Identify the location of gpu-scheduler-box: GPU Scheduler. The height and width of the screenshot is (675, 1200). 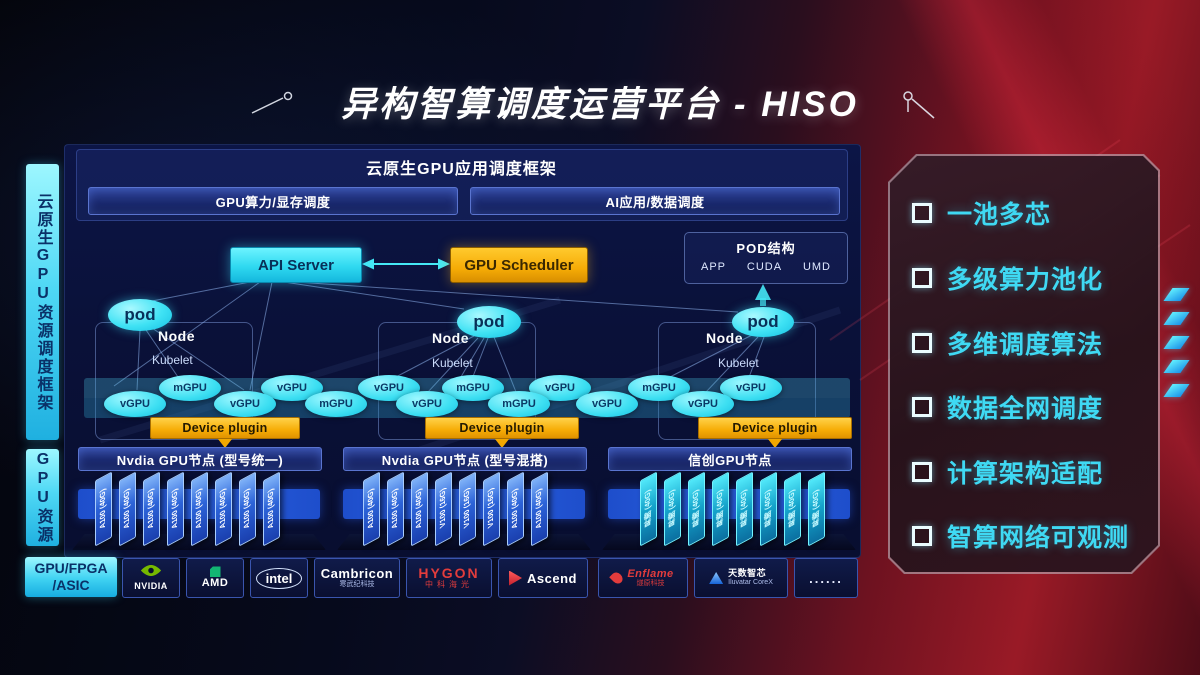
(519, 265).